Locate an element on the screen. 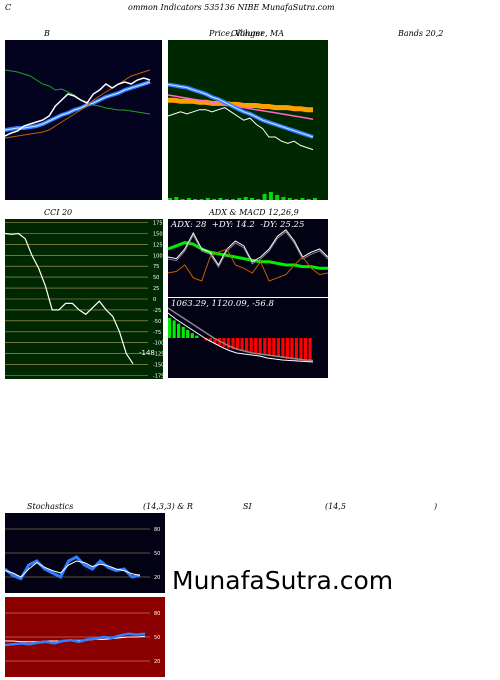 Image resolution: width=500 pixels, height=680 pixels. rsi-panel: 80 50 20 is located at coordinates (85, 637).